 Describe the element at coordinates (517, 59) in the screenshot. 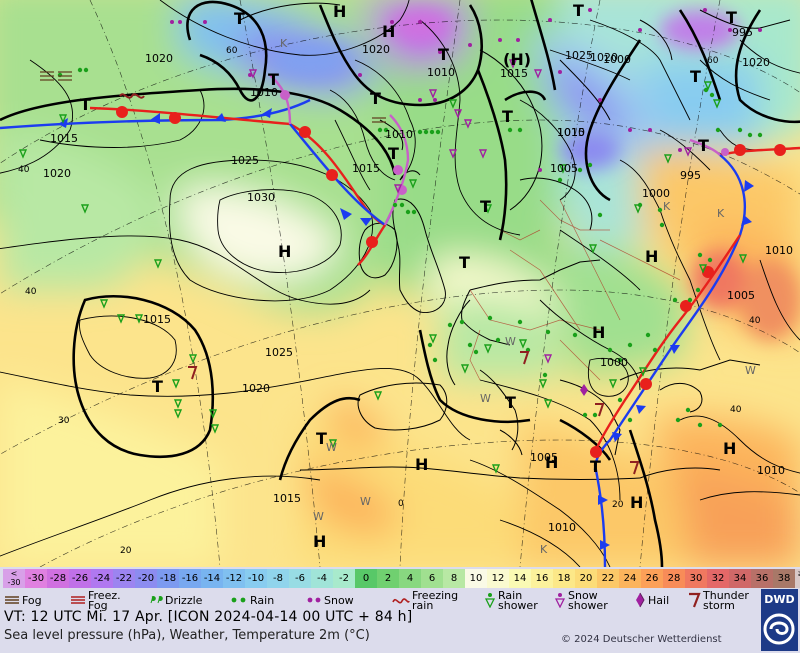

I see `pressure-center: (H)` at that location.